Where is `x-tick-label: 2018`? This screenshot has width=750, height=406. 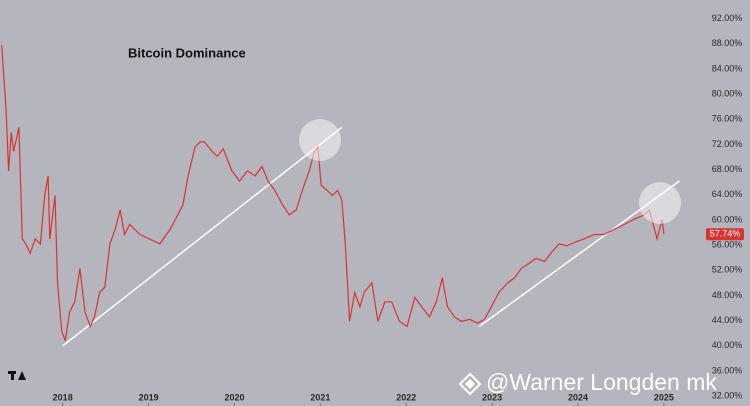 x-tick-label: 2018 is located at coordinates (63, 397).